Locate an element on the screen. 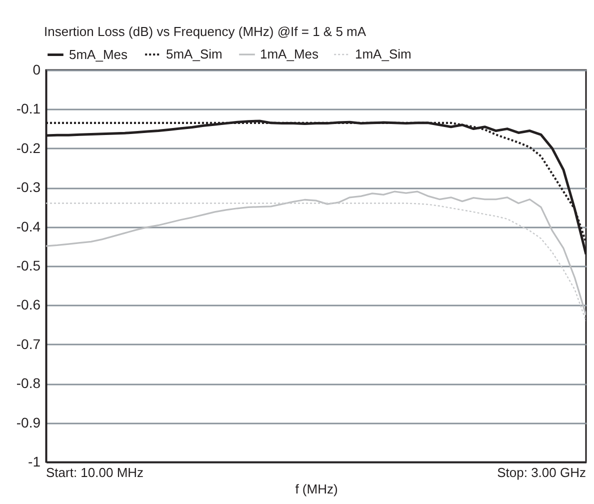 The width and height of the screenshot is (594, 504). y-tick-label: -0.1 is located at coordinates (28, 108).